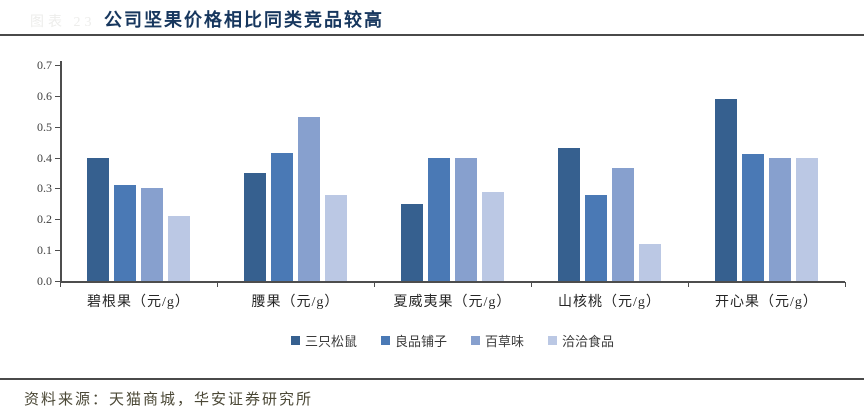 This screenshot has height=416, width=864. Describe the element at coordinates (609, 302) in the screenshot. I see `x-axis-category-label: 山核桃（元/g）` at that location.